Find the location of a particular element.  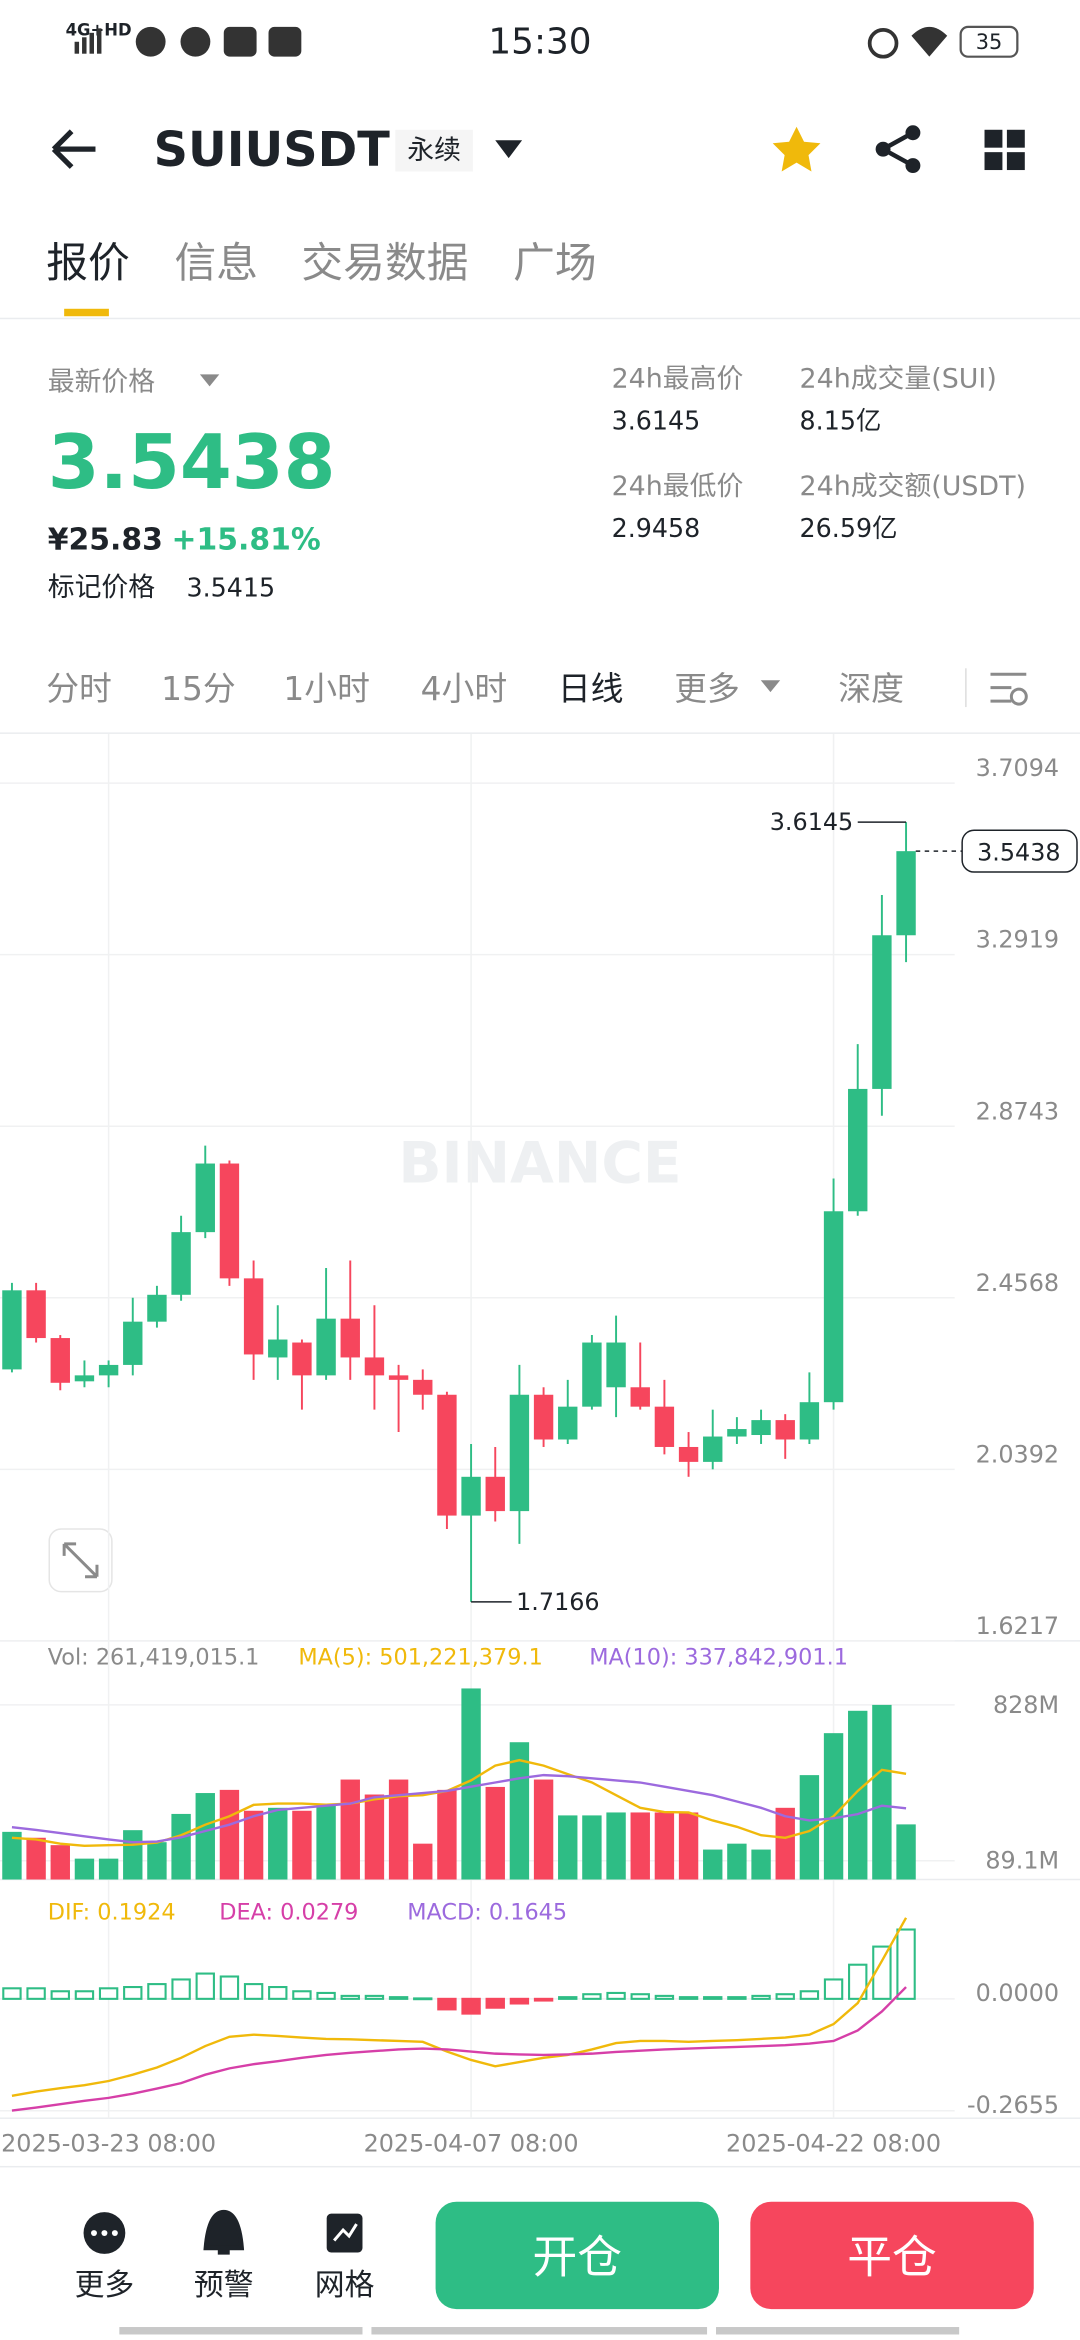

y-tick-label: -0.2655 is located at coordinates (1013, 2105).